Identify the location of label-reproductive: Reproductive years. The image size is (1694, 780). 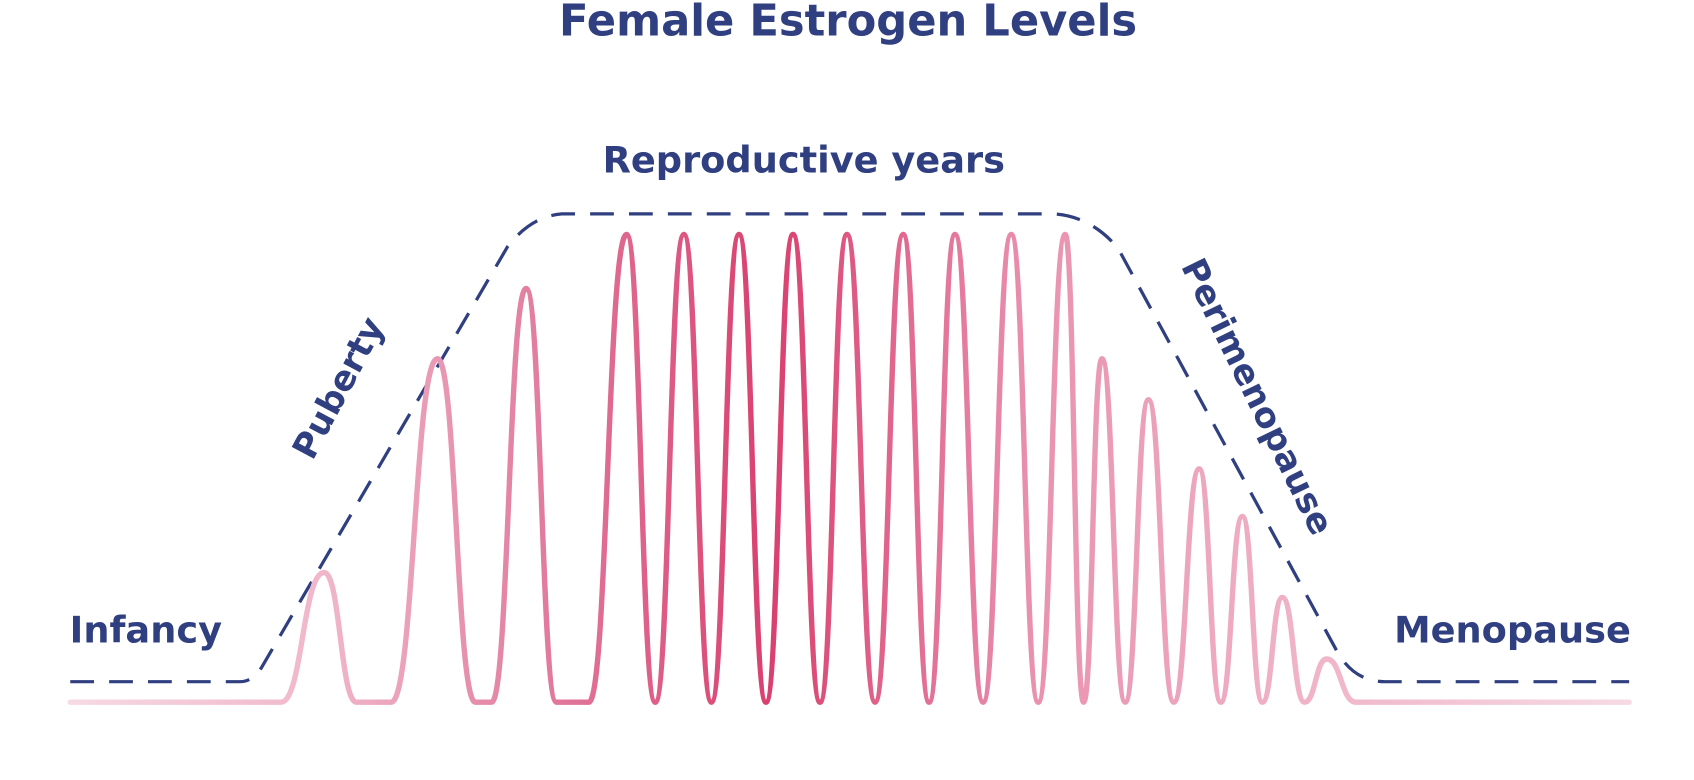
(804, 160).